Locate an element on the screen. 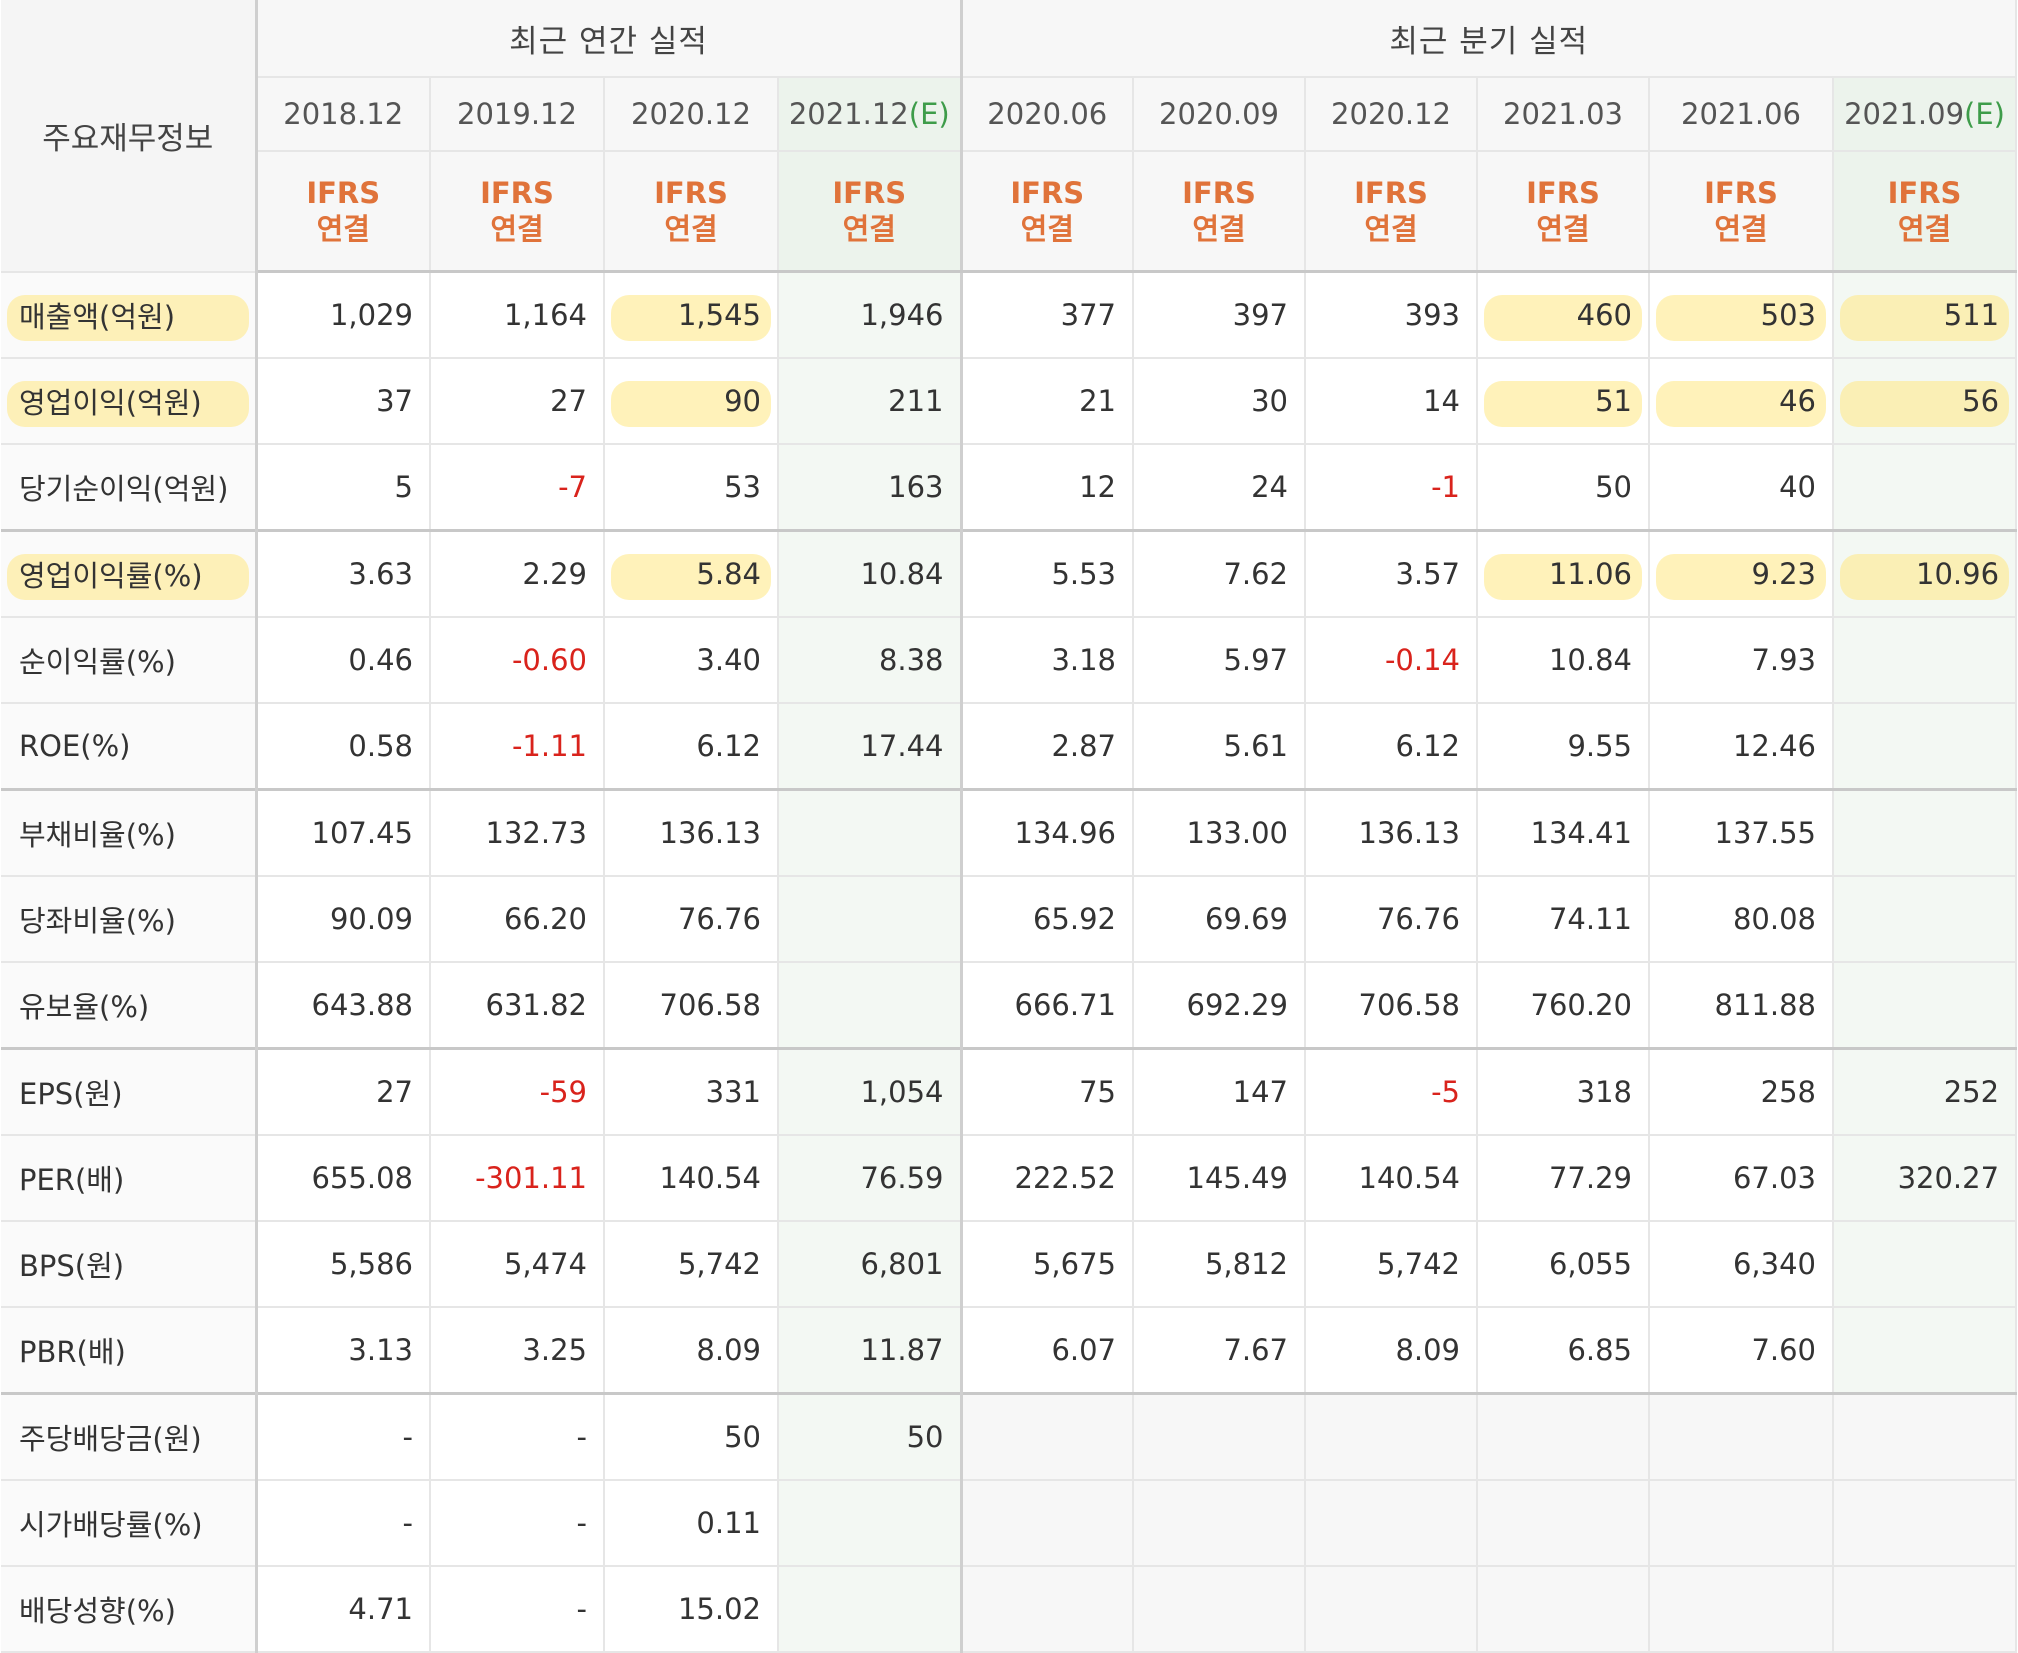  cell-value: 21 is located at coordinates (1098, 401).